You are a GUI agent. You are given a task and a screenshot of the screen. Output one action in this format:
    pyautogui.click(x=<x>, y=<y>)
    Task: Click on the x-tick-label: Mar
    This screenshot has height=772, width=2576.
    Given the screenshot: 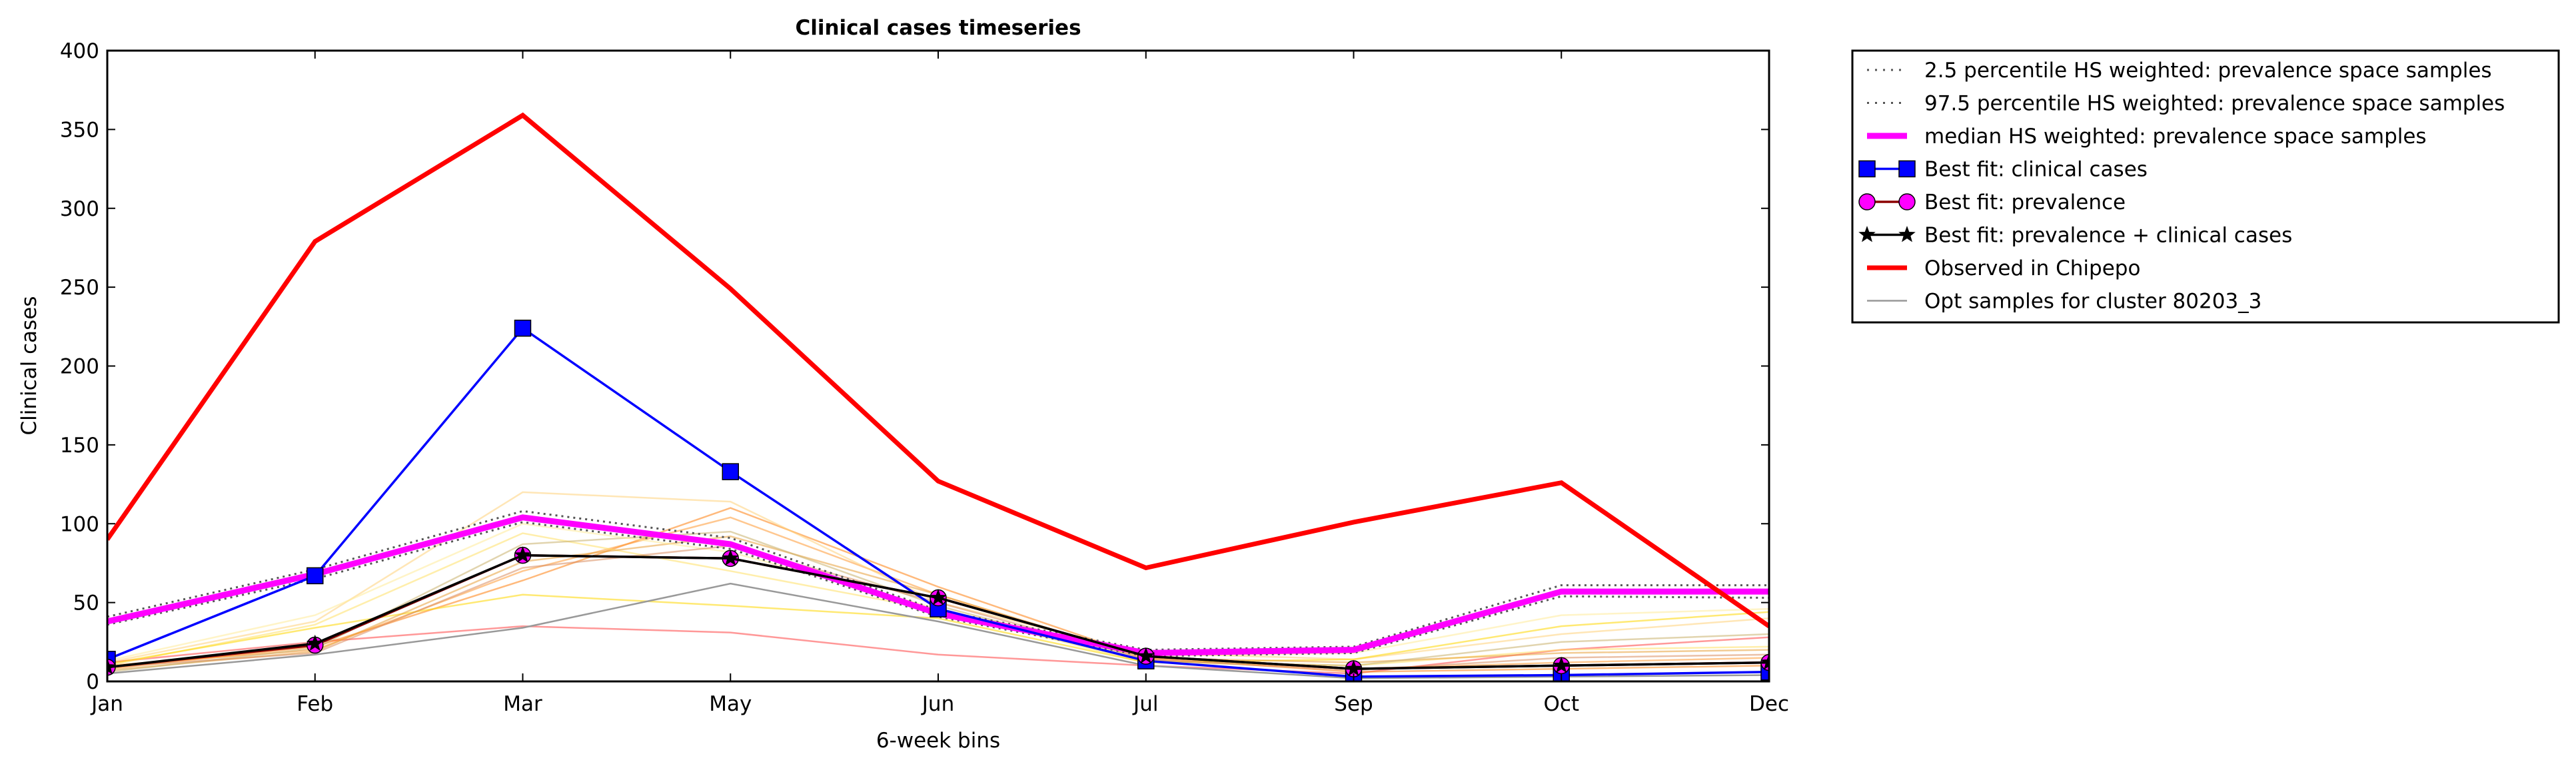 What is the action you would take?
    pyautogui.click(x=522, y=704)
    